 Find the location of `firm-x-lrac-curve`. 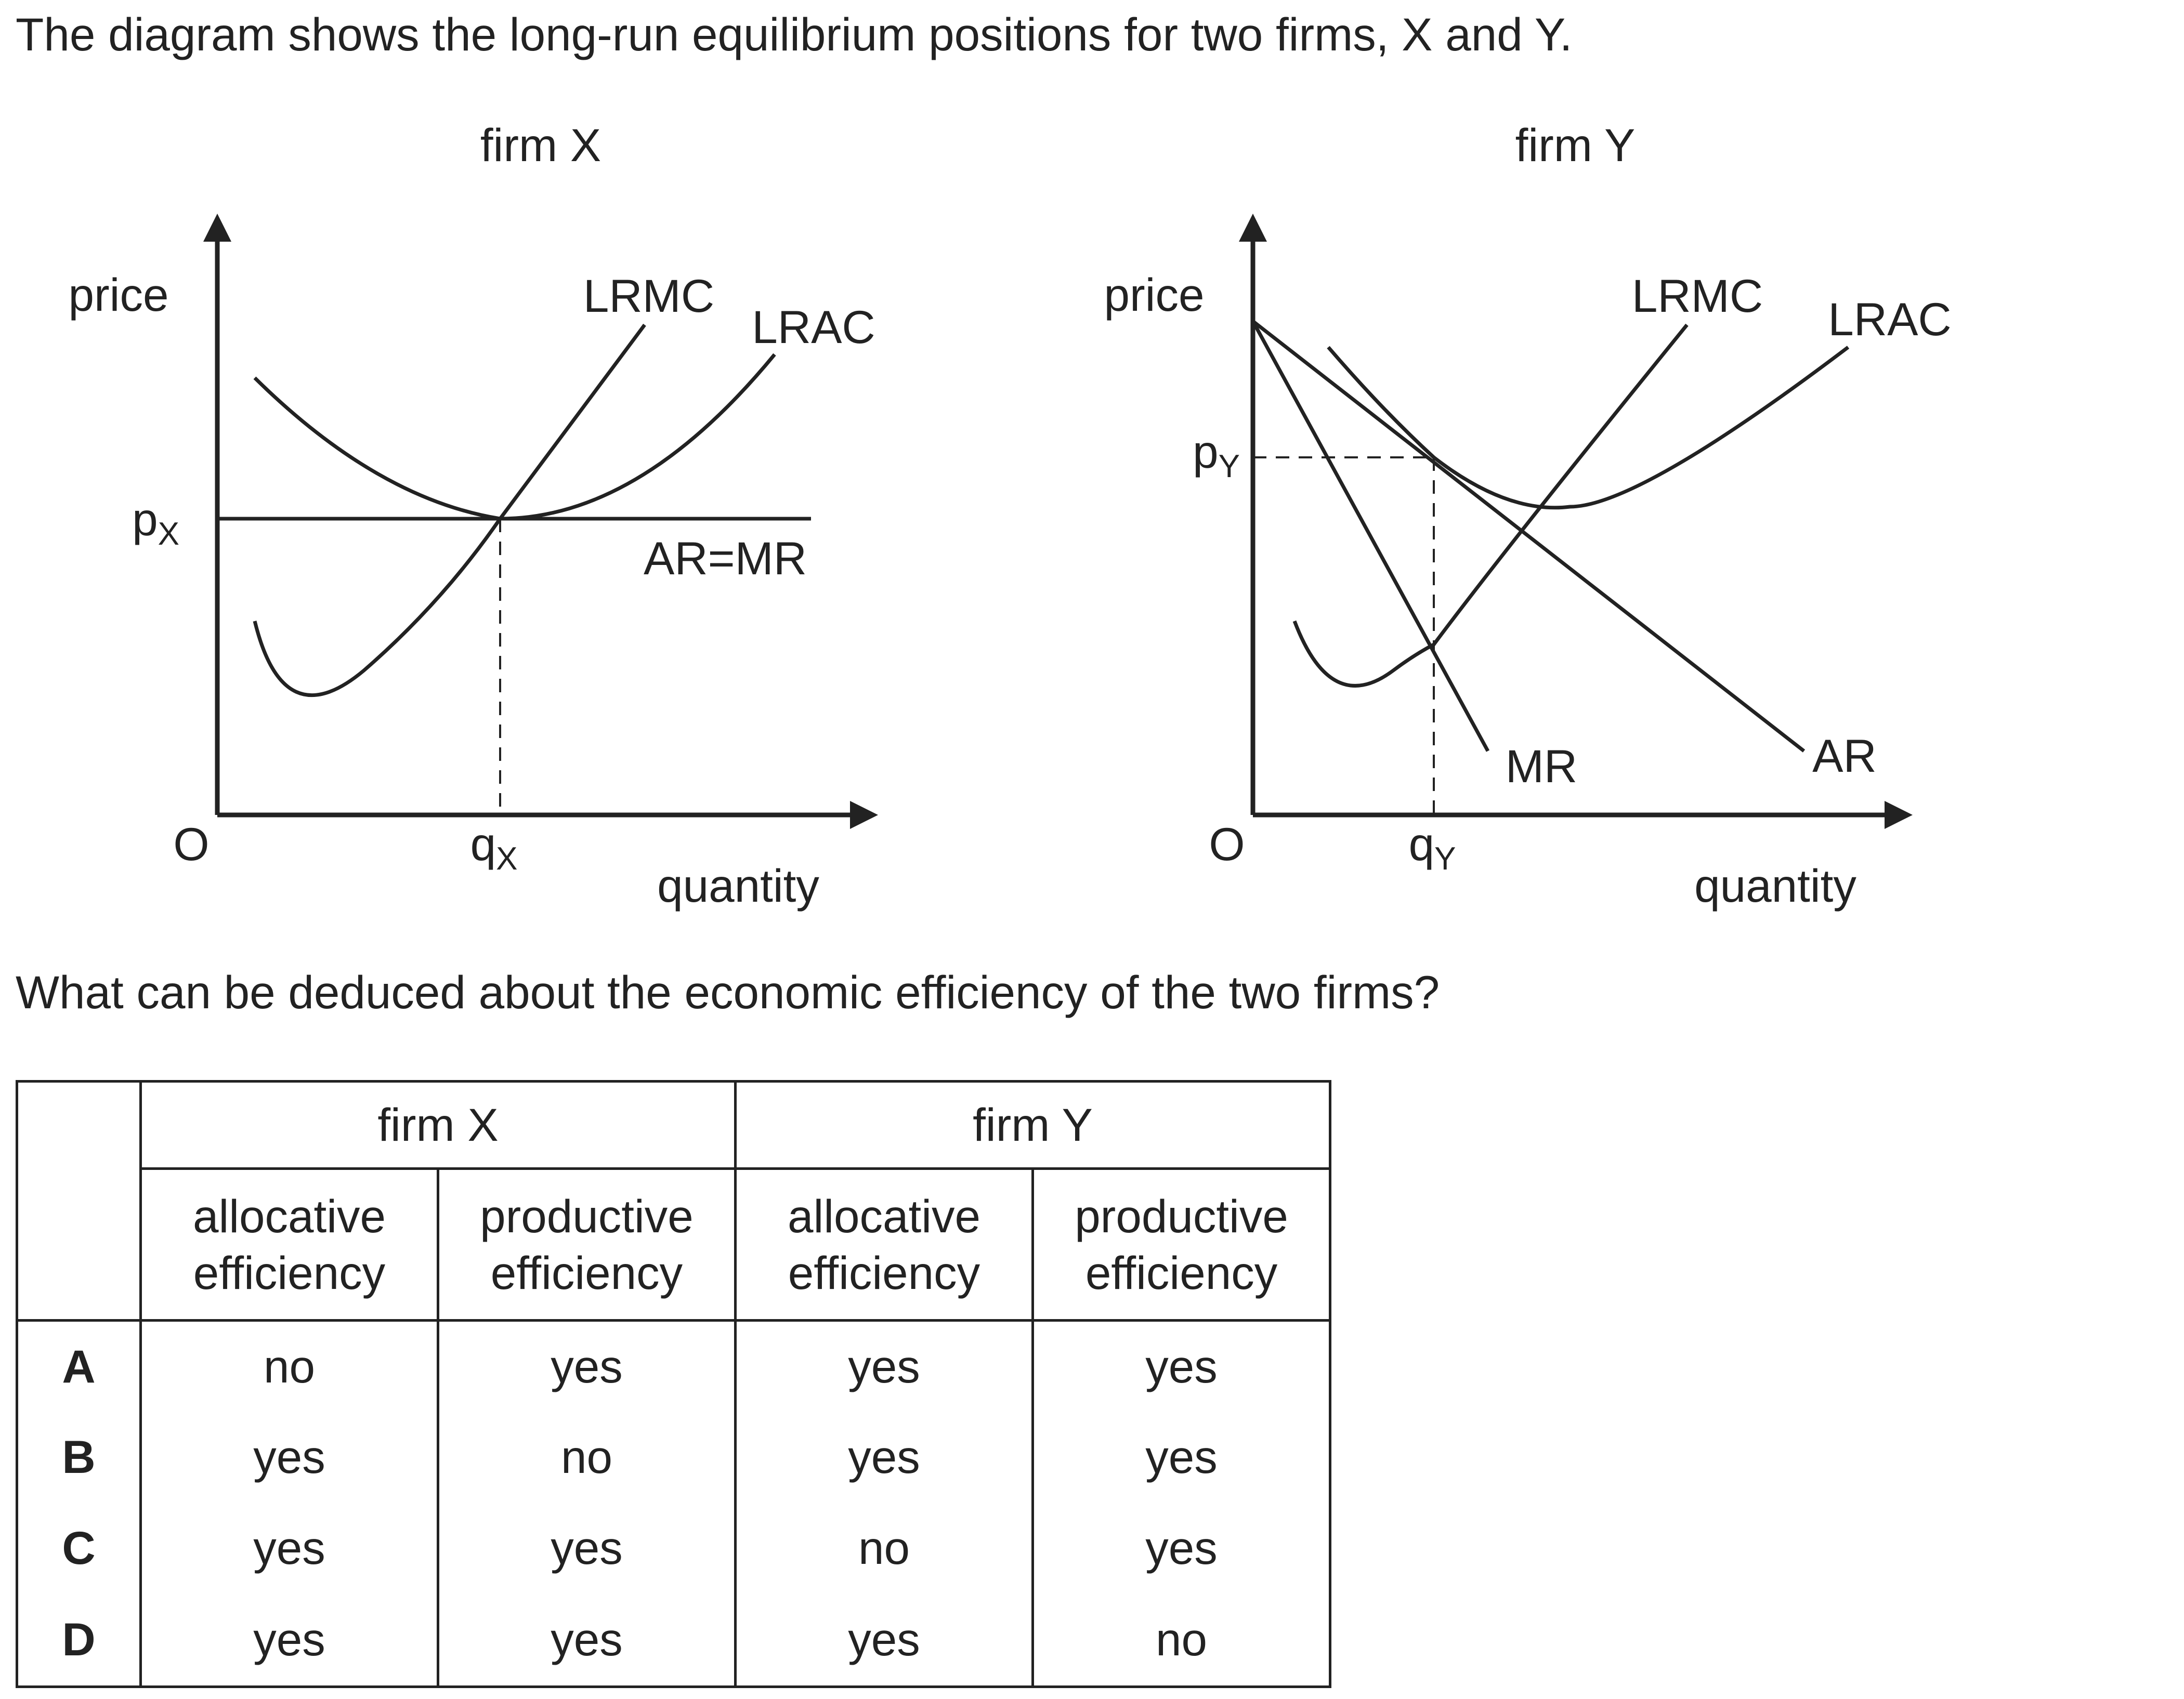

firm-x-lrac-curve is located at coordinates (515, 437).